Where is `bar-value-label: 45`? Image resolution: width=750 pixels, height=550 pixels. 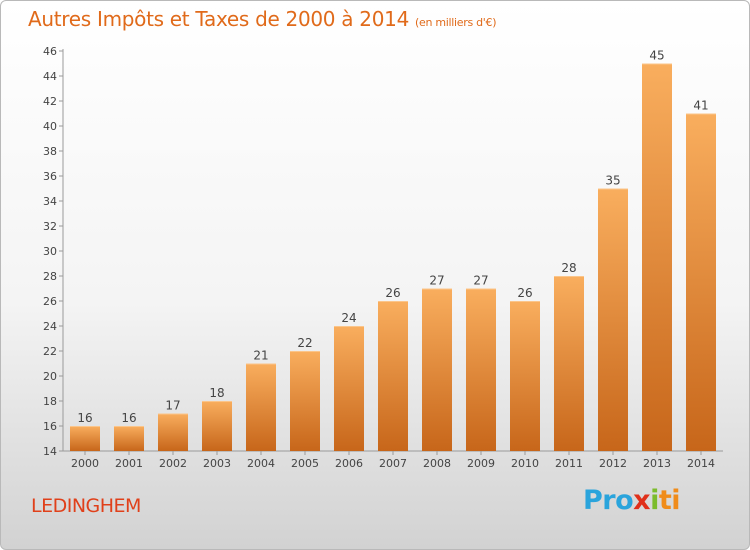 bar-value-label: 45 is located at coordinates (656, 56).